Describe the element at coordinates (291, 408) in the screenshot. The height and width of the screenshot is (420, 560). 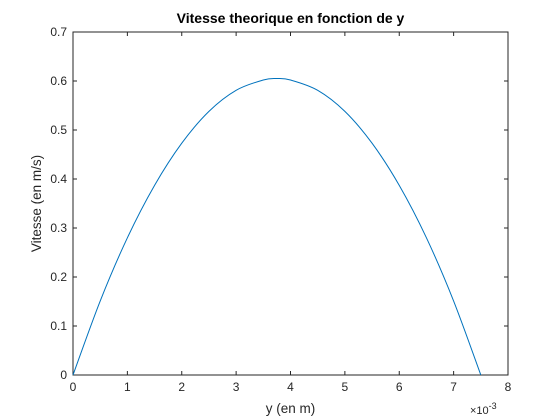
I see `x-axis-label: y (en m)` at that location.